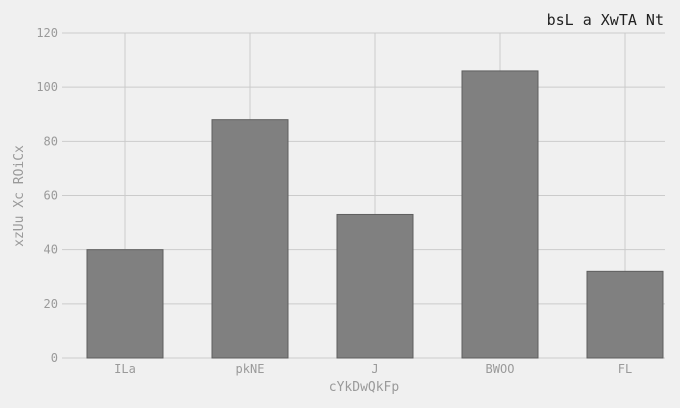 Image resolution: width=680 pixels, height=408 pixels. I want to click on x-tick-label: pkNE, so click(250, 369).